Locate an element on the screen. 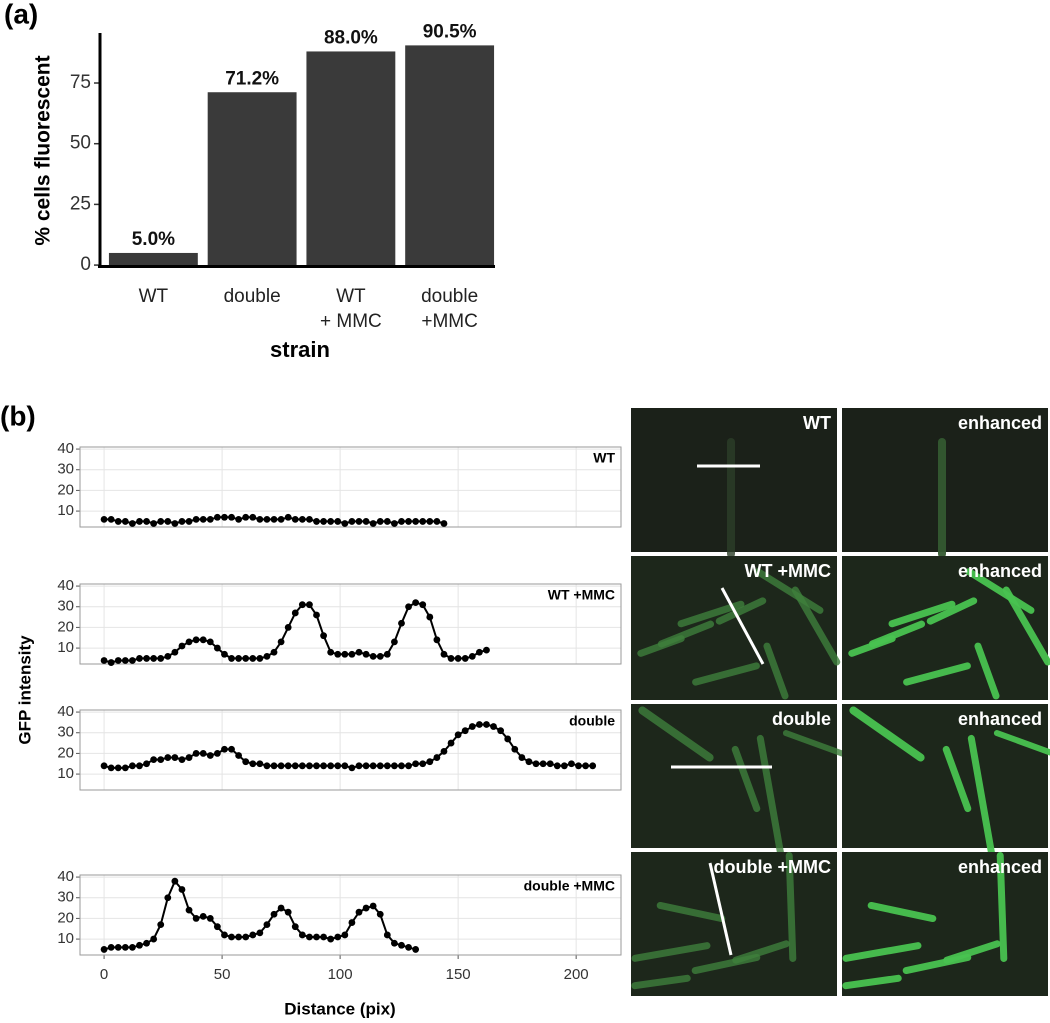 The image size is (1050, 1023). value-label: 88.0% is located at coordinates (351, 37).